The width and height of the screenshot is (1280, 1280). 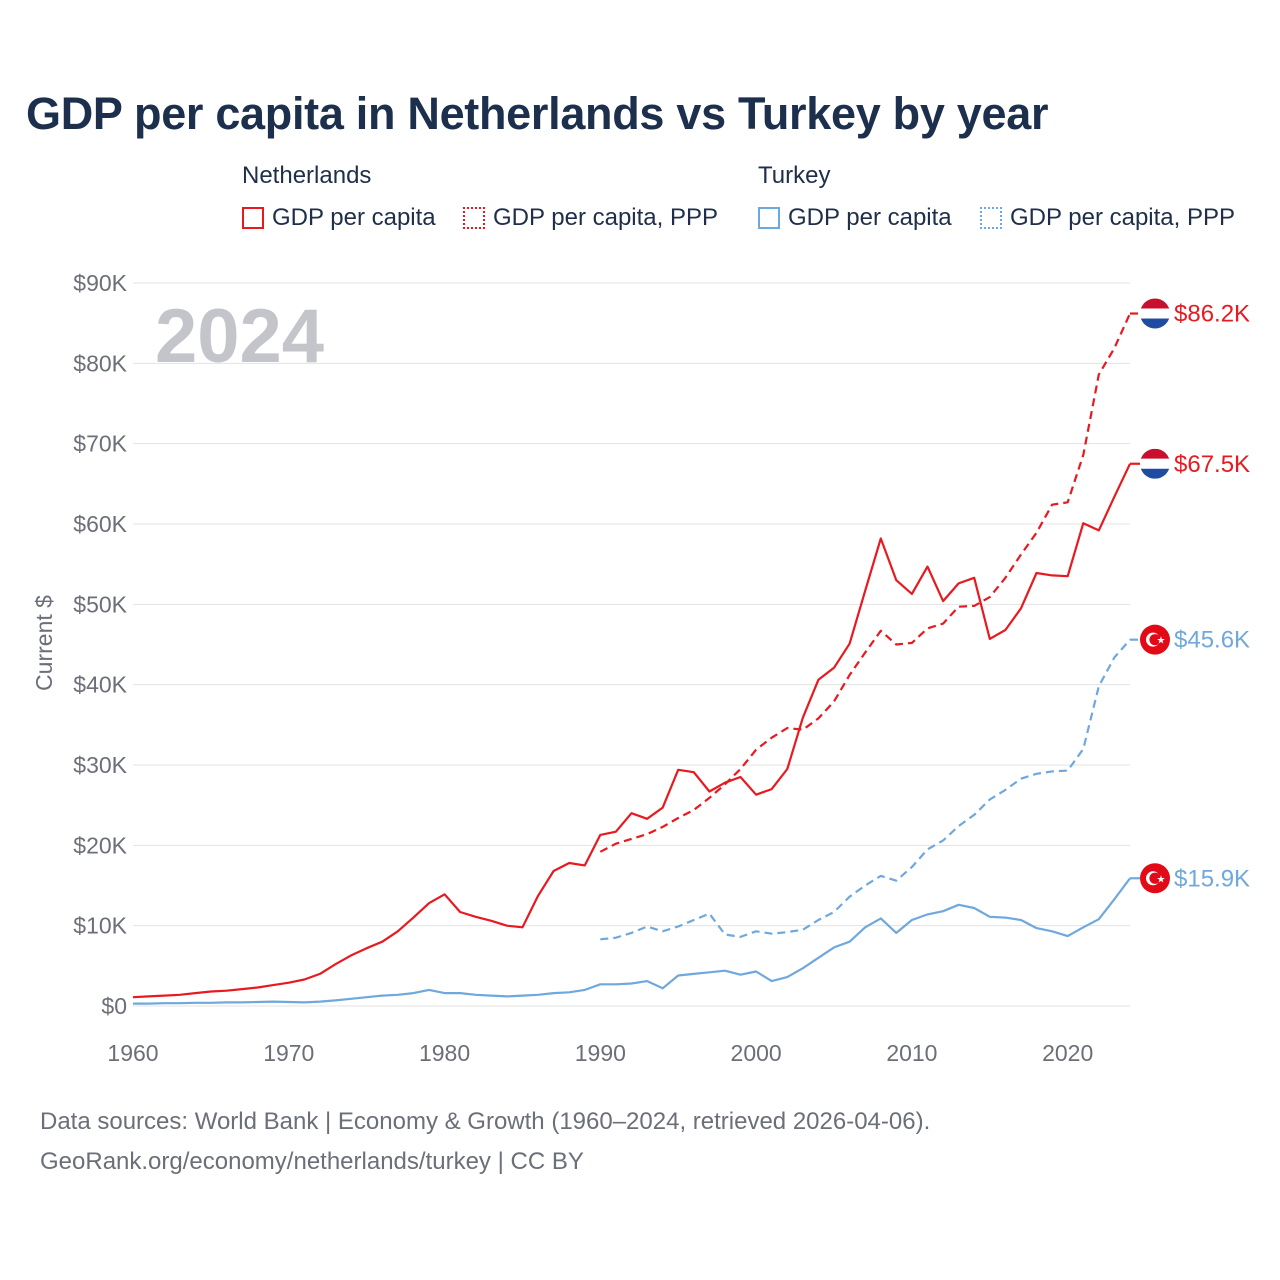 What do you see at coordinates (632, 941) in the screenshot?
I see `series-line-turkey-gdp` at bounding box center [632, 941].